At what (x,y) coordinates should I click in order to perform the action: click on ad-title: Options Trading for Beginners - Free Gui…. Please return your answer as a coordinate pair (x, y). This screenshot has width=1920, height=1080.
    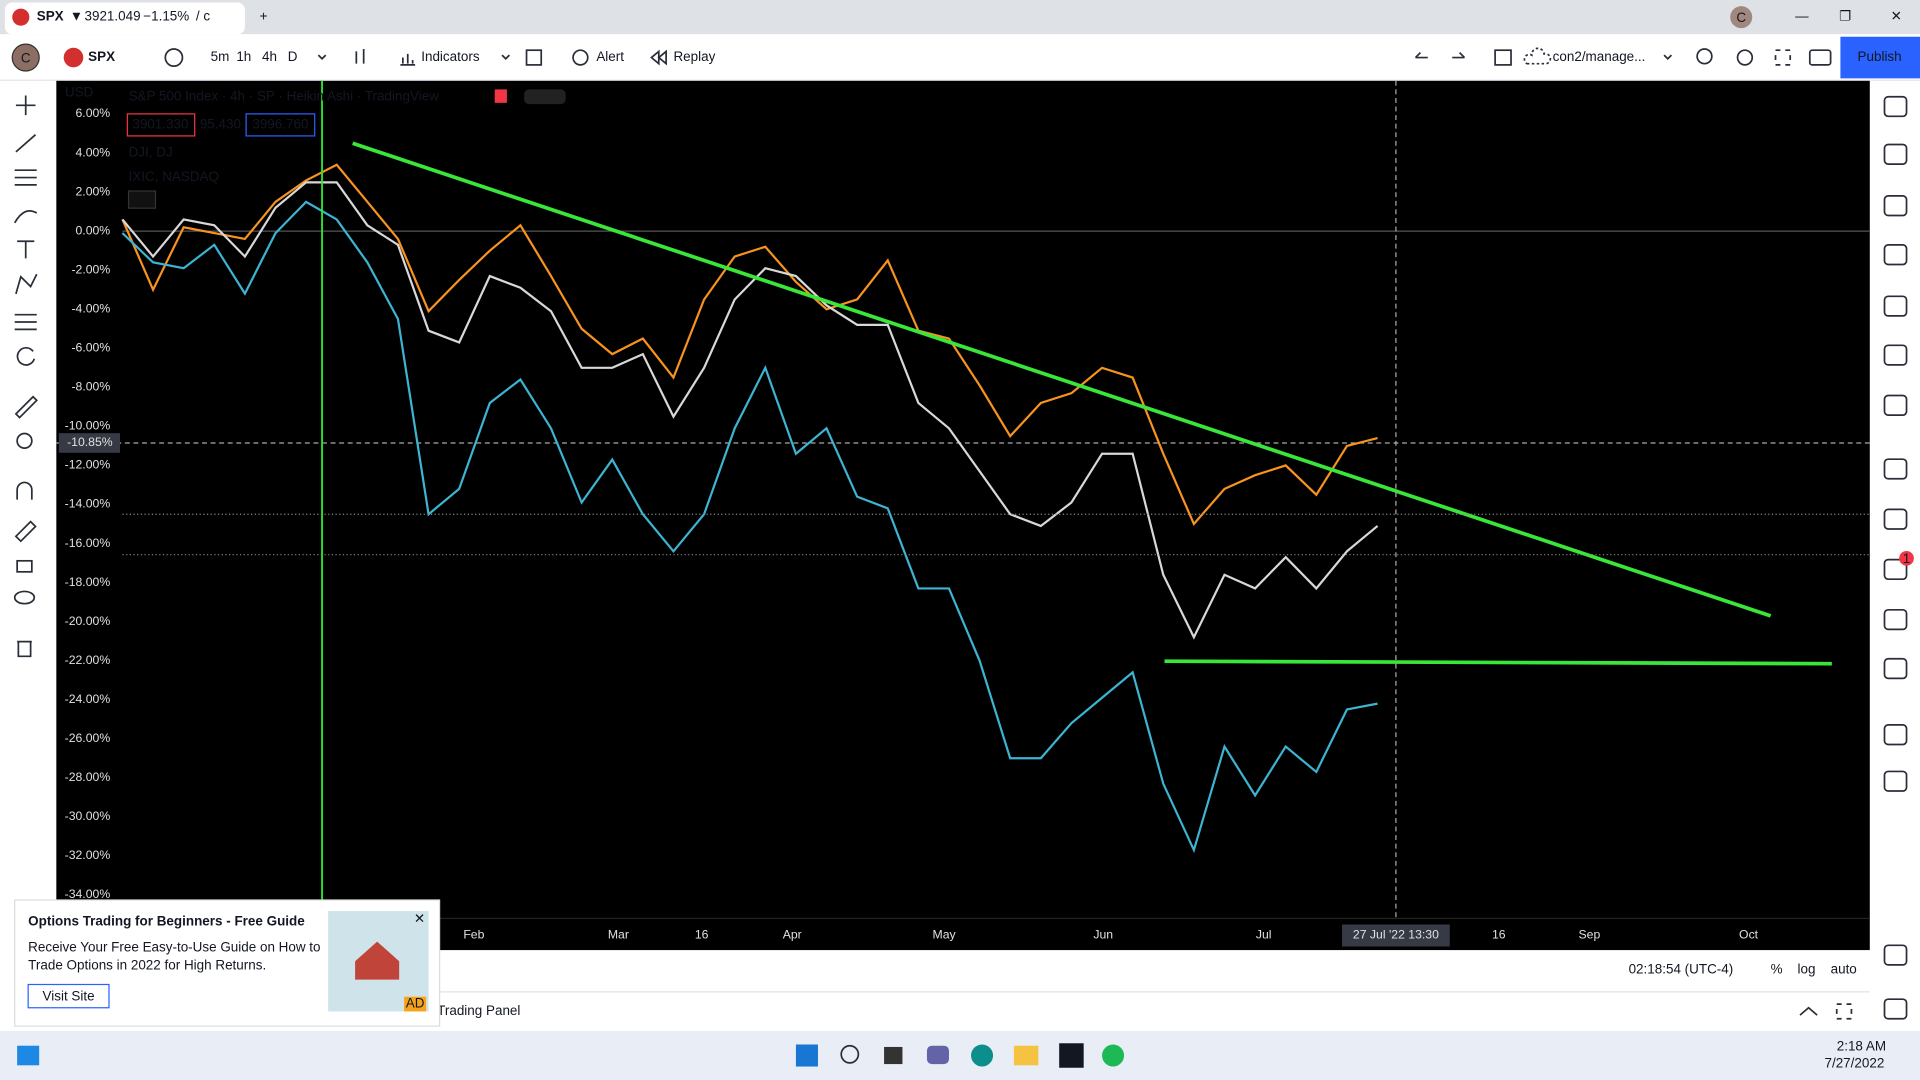
    Looking at the image, I should click on (166, 921).